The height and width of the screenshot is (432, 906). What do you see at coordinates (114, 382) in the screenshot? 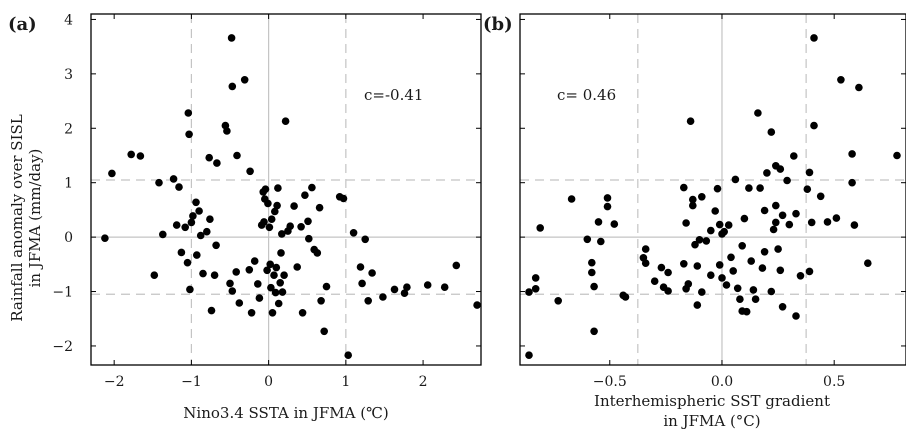
I see `x-tick-label: −2` at bounding box center [114, 382].